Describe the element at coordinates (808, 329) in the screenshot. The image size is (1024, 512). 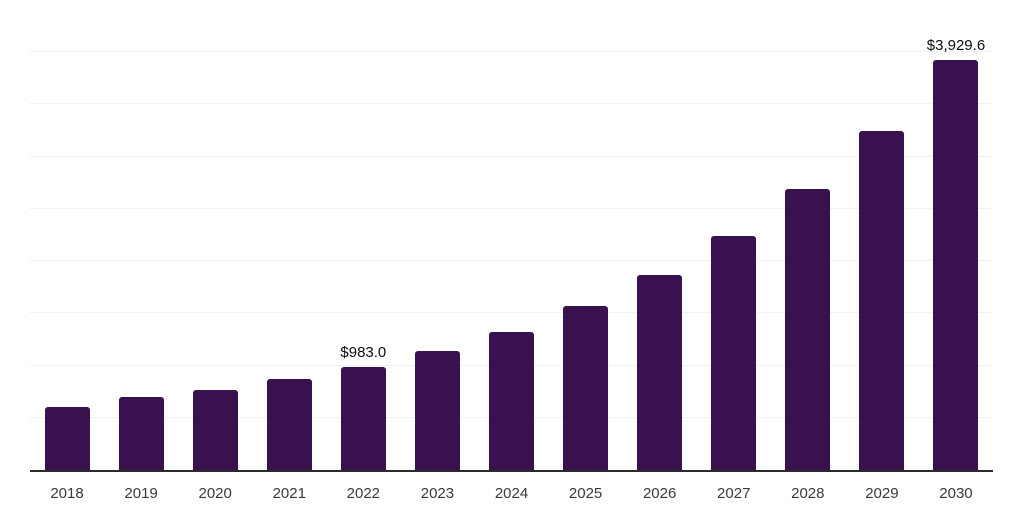
I see `bar-2028` at that location.